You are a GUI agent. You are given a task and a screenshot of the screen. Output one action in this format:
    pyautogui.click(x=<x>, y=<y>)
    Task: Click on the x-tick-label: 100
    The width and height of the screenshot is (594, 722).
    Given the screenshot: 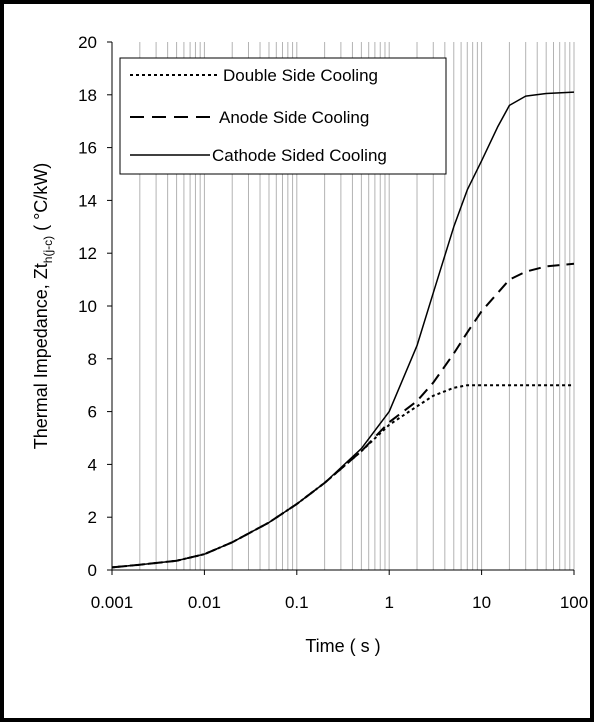 What is the action you would take?
    pyautogui.click(x=574, y=602)
    